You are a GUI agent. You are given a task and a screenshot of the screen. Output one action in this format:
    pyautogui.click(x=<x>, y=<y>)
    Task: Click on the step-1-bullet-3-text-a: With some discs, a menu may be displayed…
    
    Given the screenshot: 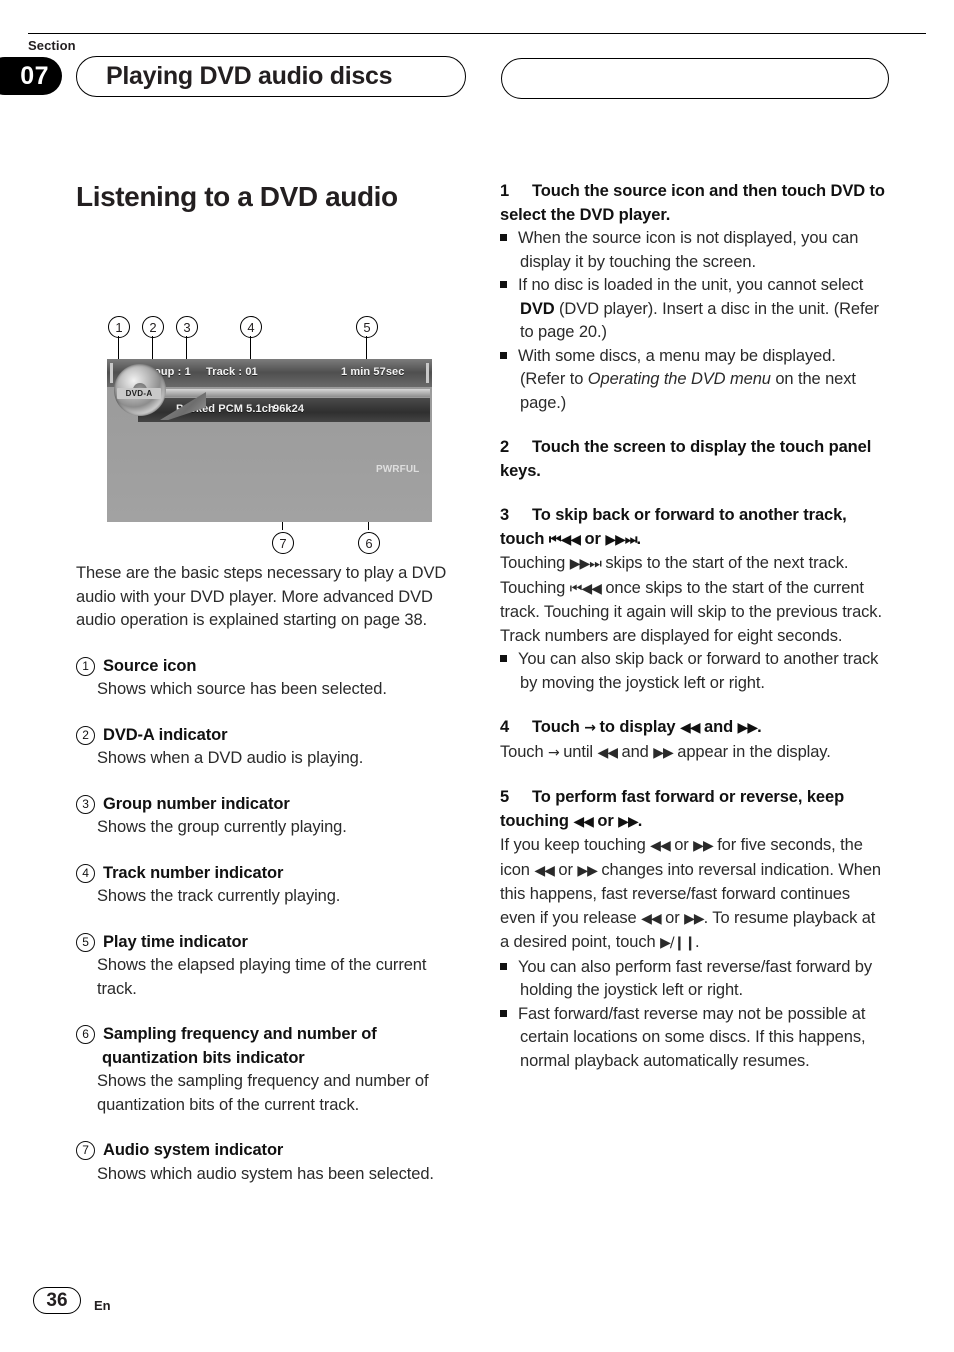 What is the action you would take?
    pyautogui.click(x=677, y=367)
    